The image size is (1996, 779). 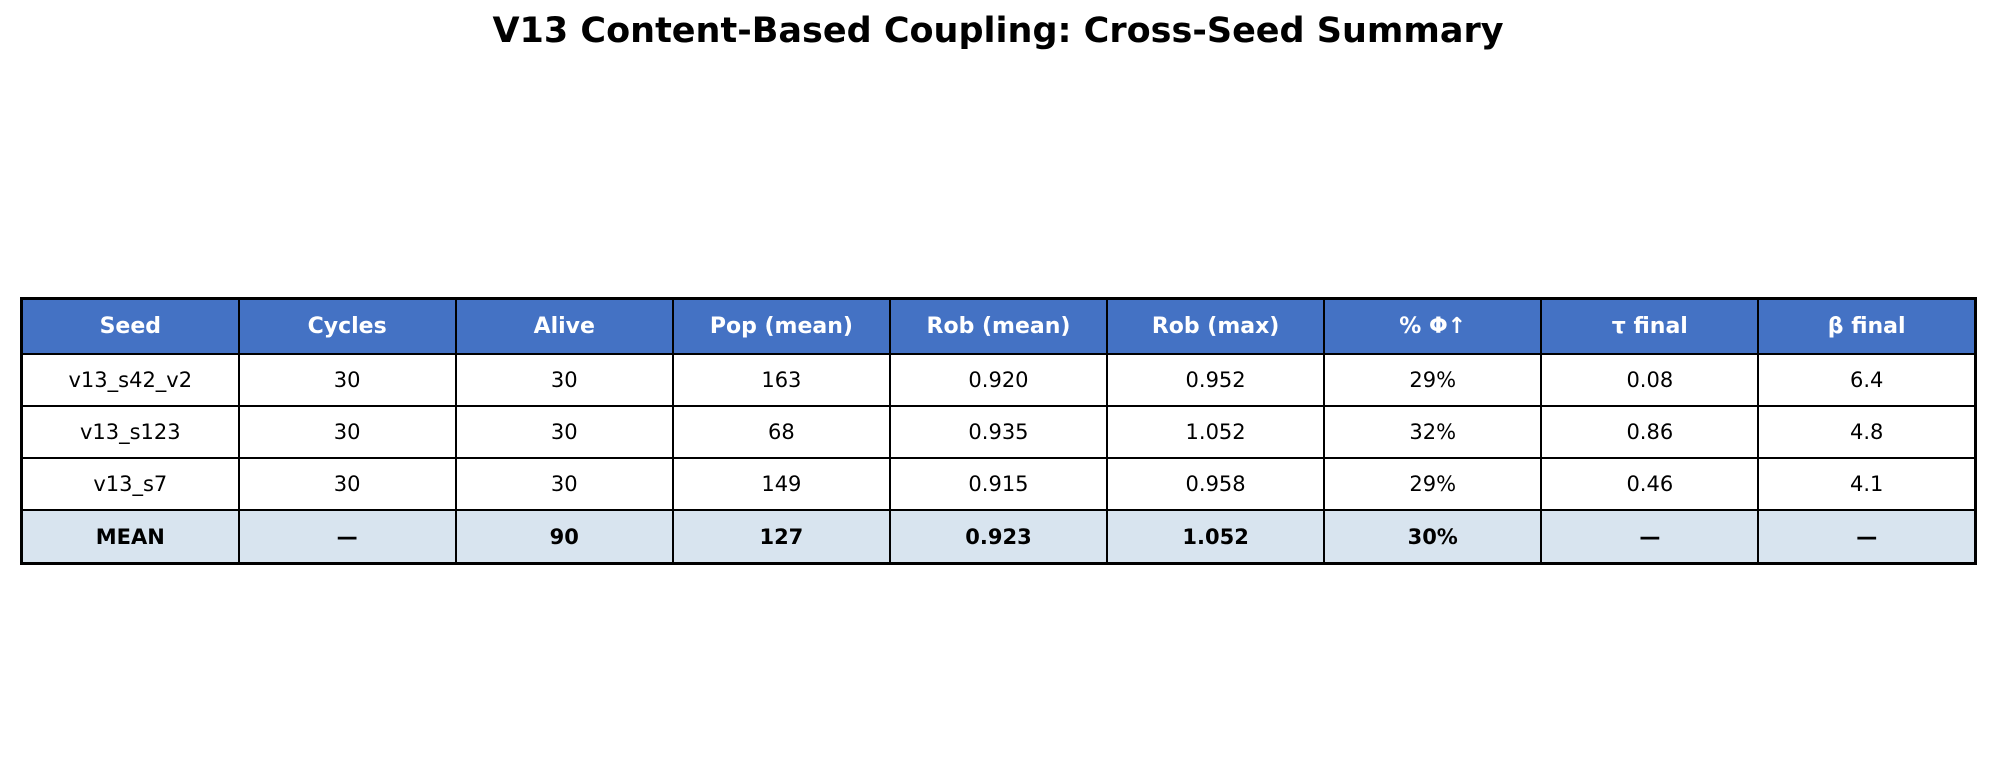 What do you see at coordinates (1867, 432) in the screenshot?
I see `table-cell: 4.8` at bounding box center [1867, 432].